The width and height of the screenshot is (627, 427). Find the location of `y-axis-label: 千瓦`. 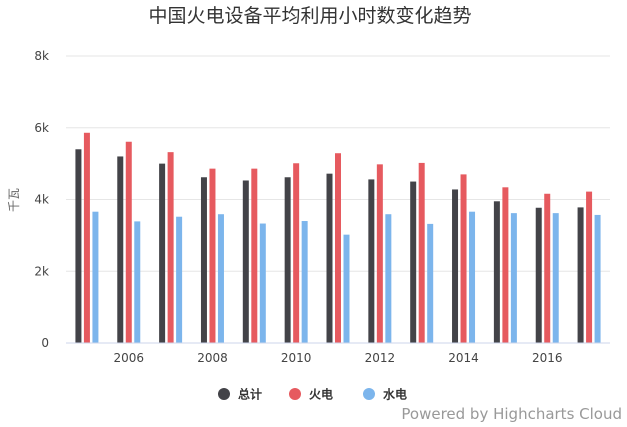

y-axis-label: 千瓦 is located at coordinates (14, 200).